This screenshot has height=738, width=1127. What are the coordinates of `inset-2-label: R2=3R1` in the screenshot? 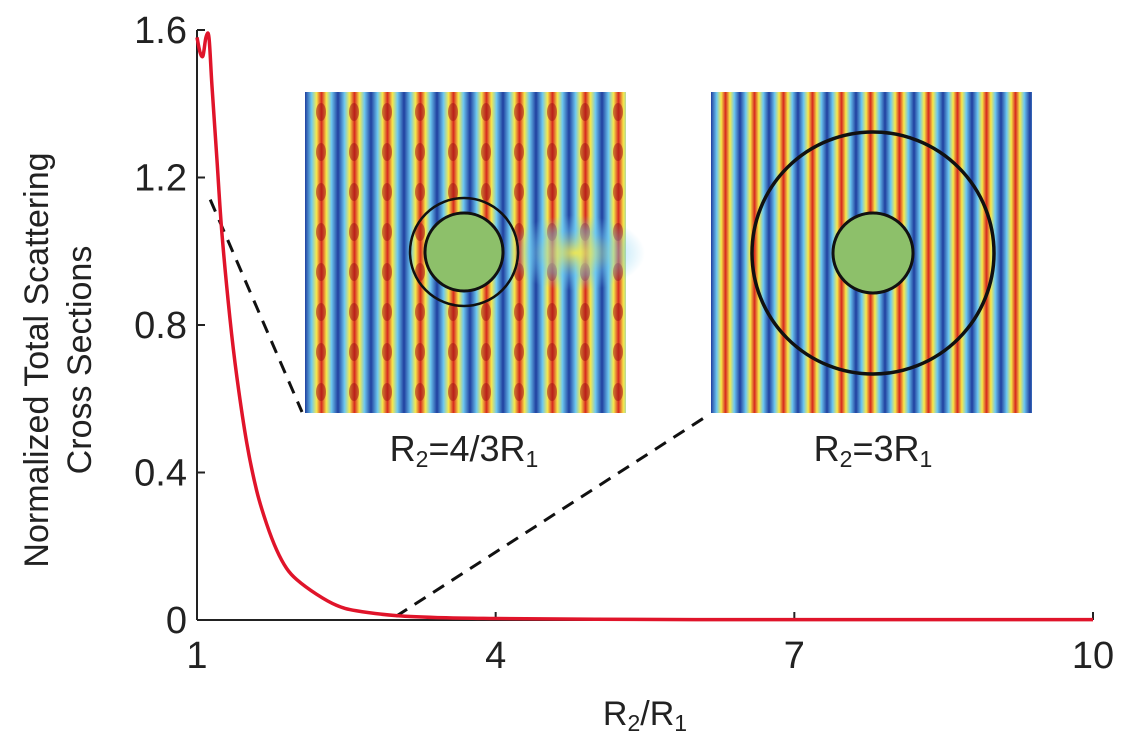 It's located at (873, 450).